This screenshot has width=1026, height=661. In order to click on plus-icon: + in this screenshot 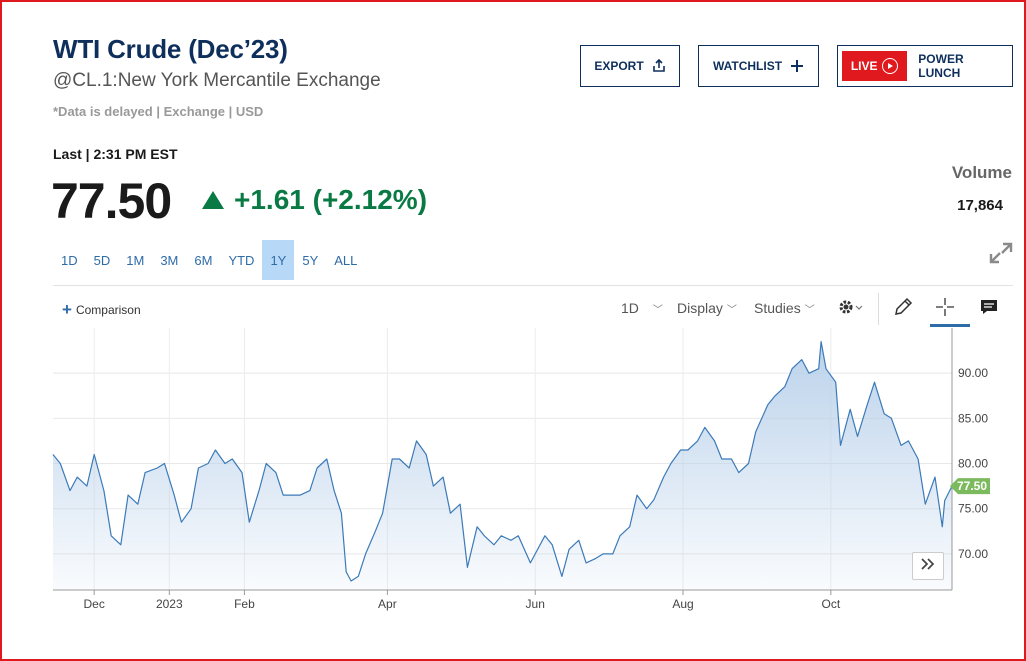, I will do `click(67, 309)`.